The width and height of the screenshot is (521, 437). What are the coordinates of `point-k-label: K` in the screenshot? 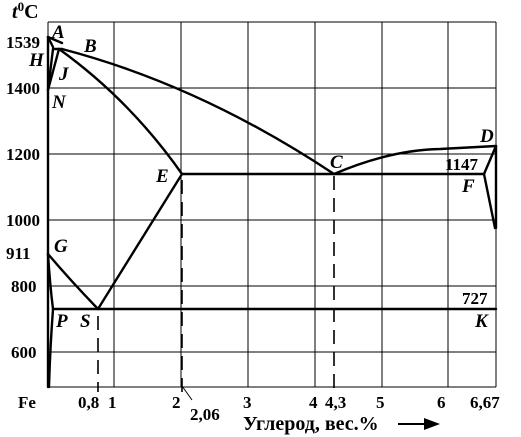 It's located at (481, 321).